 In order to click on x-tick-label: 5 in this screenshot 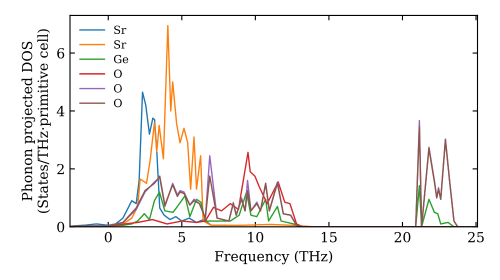, I will do `click(182, 237)`.